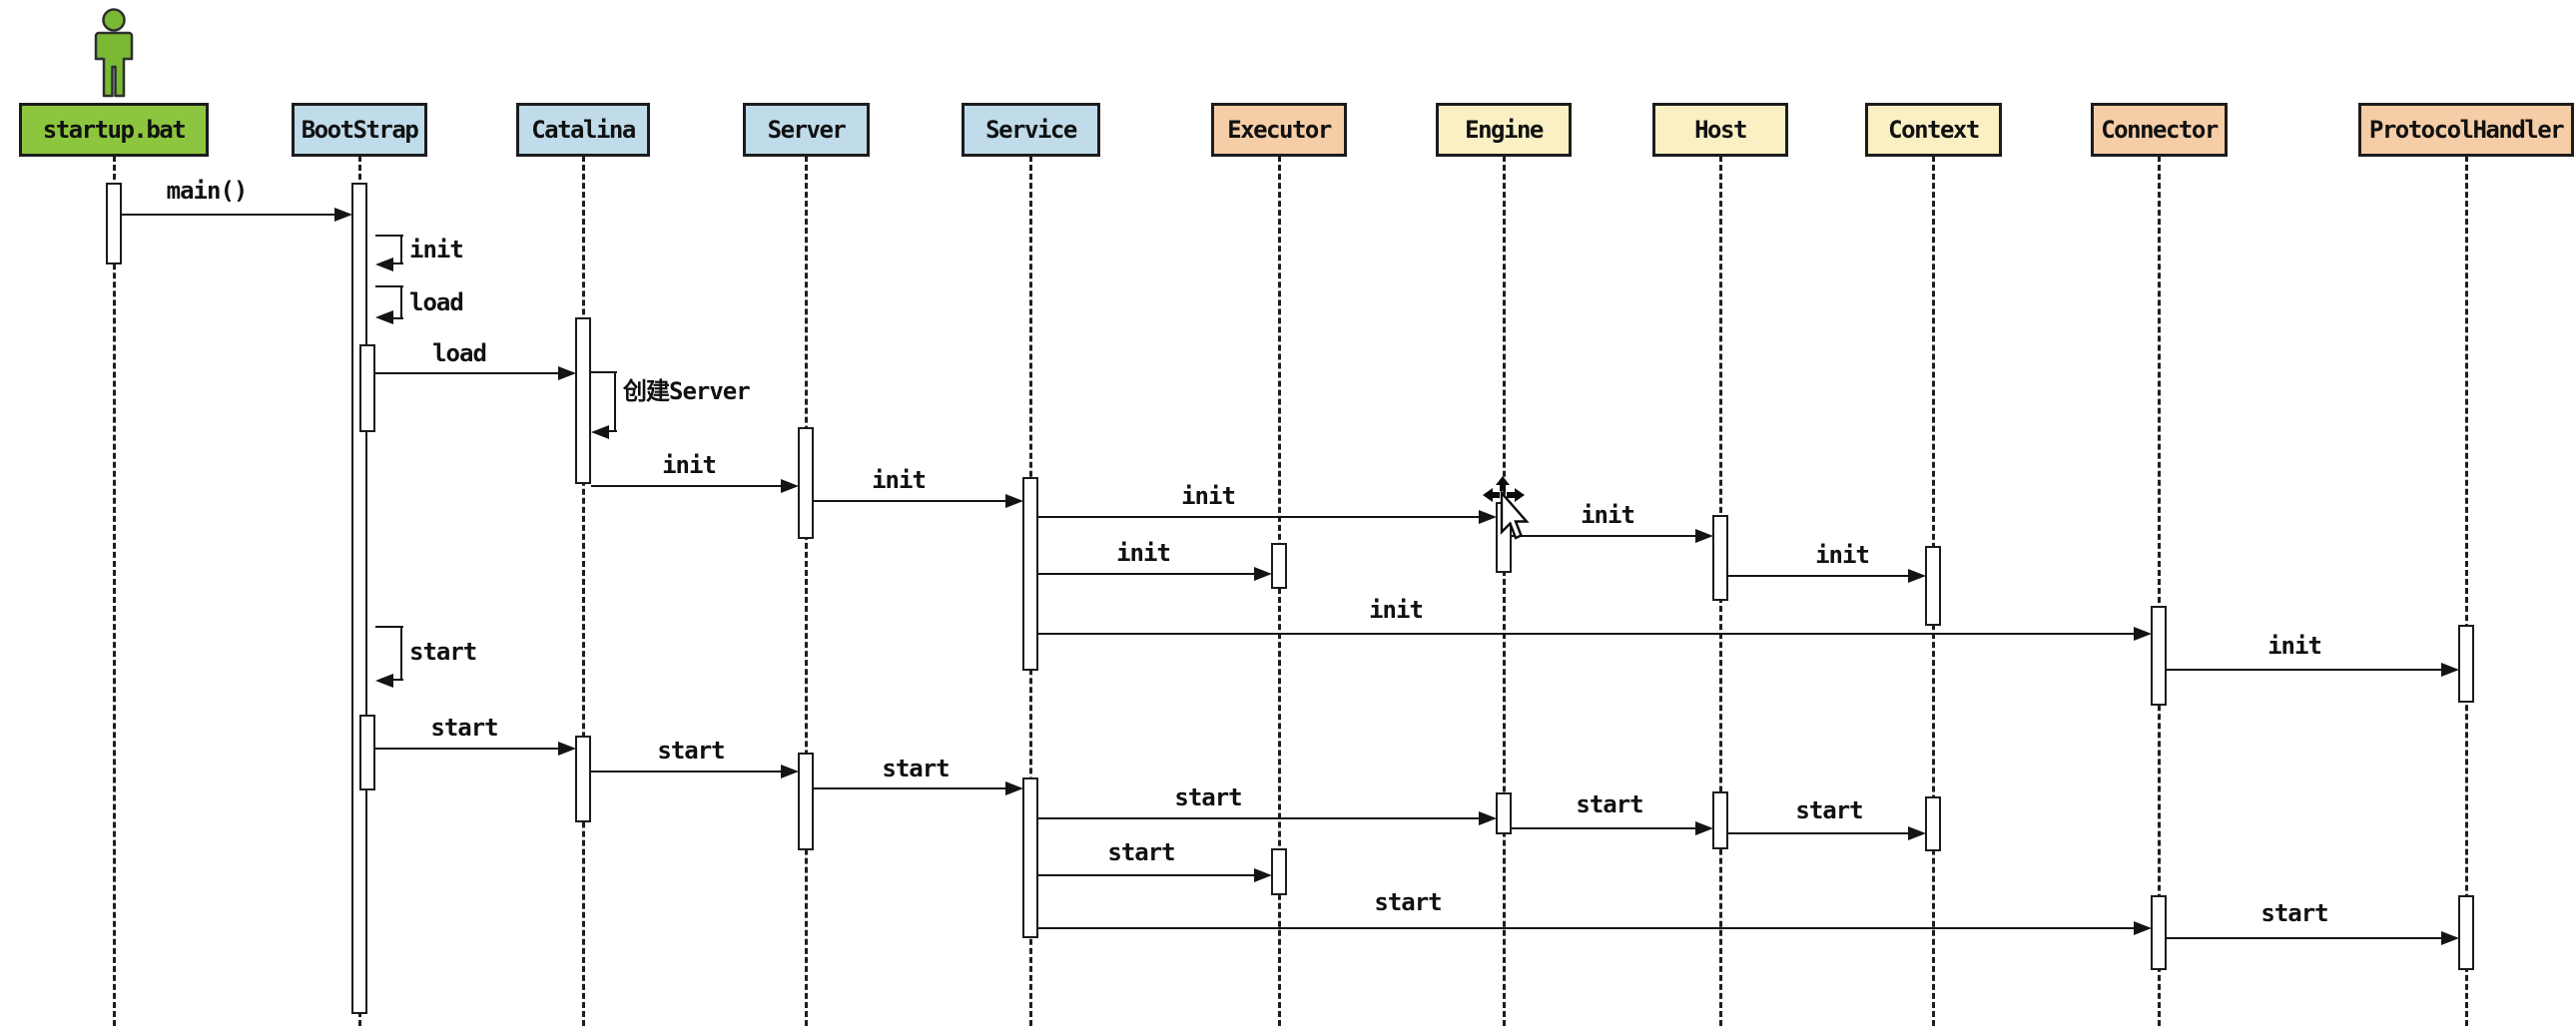  I want to click on message-label: 创建Server, so click(687, 391).